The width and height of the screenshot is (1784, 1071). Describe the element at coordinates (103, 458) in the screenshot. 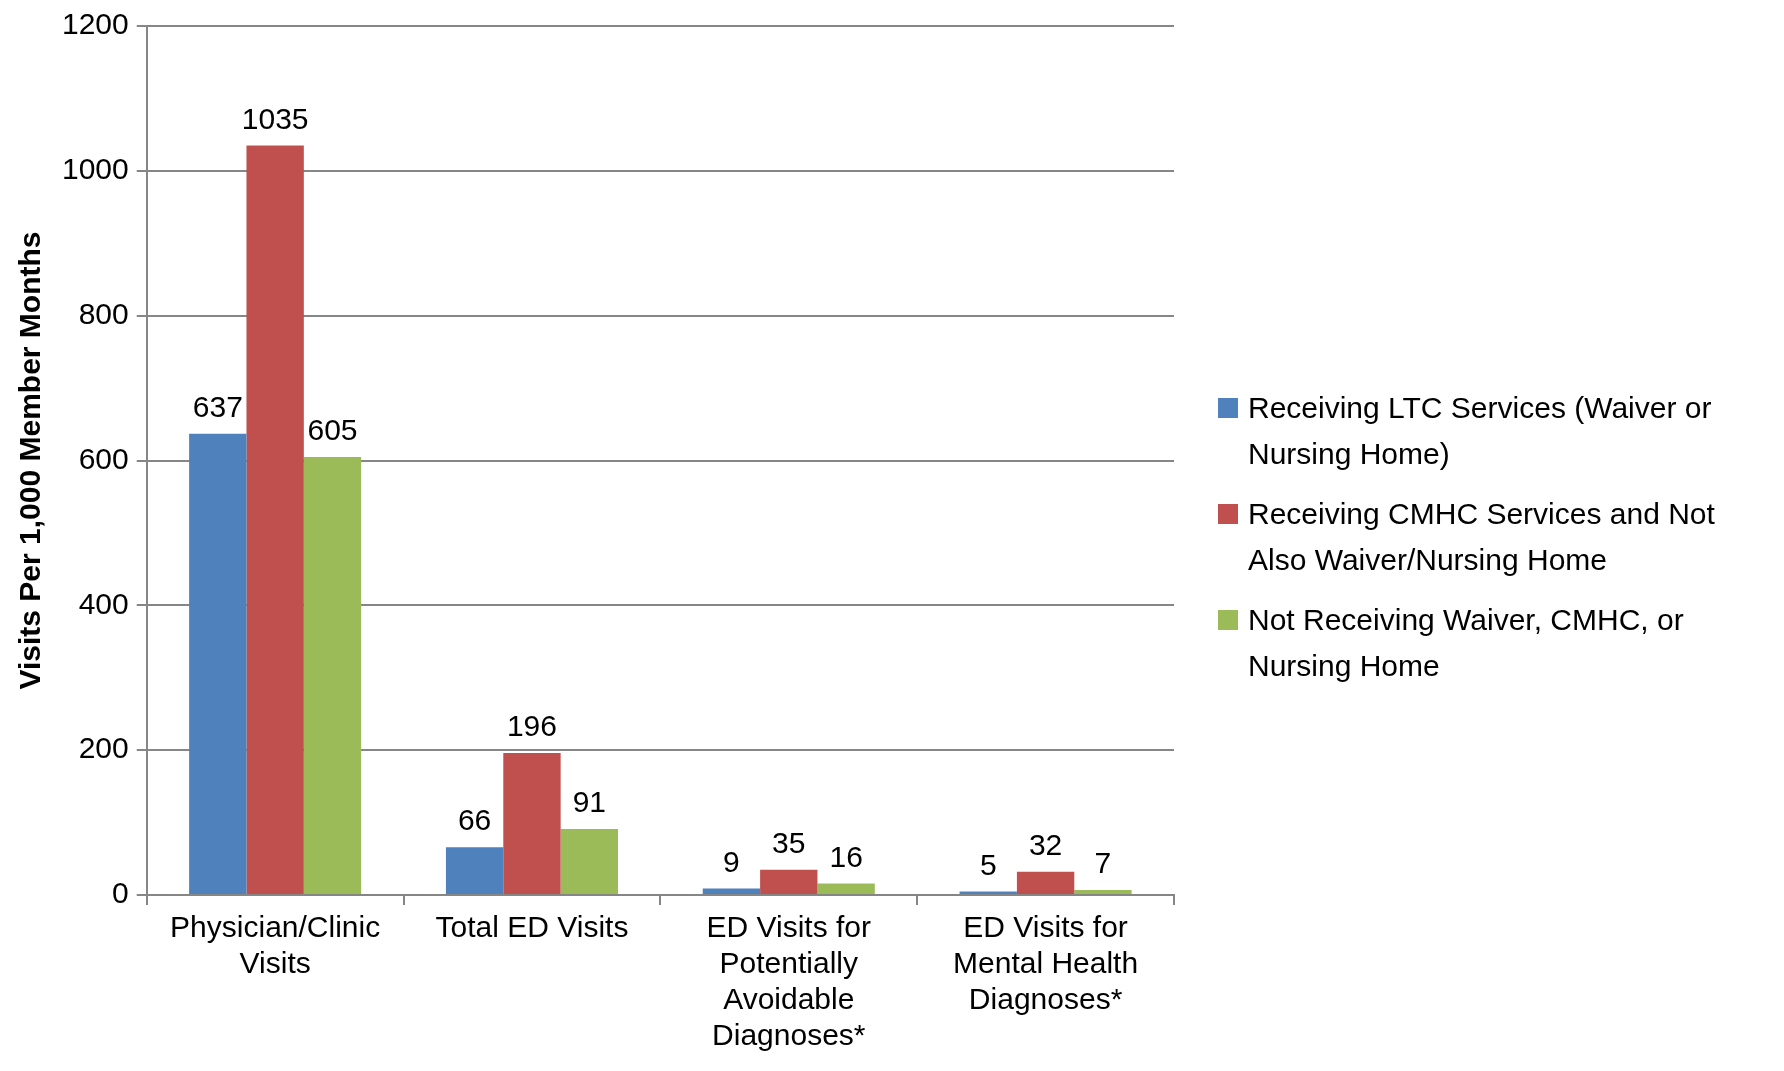

I see `y-tick-label: 600` at that location.